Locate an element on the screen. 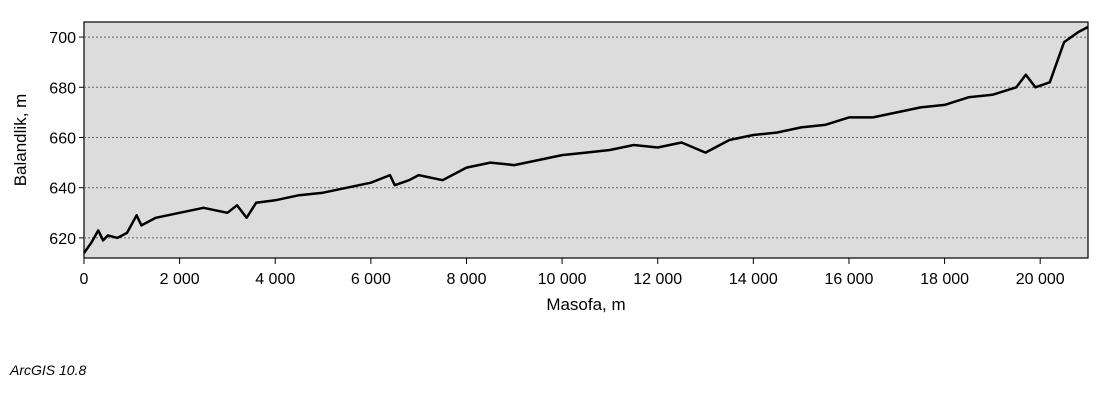 Image resolution: width=1106 pixels, height=397 pixels. x-tick-label: 10 000 is located at coordinates (562, 279).